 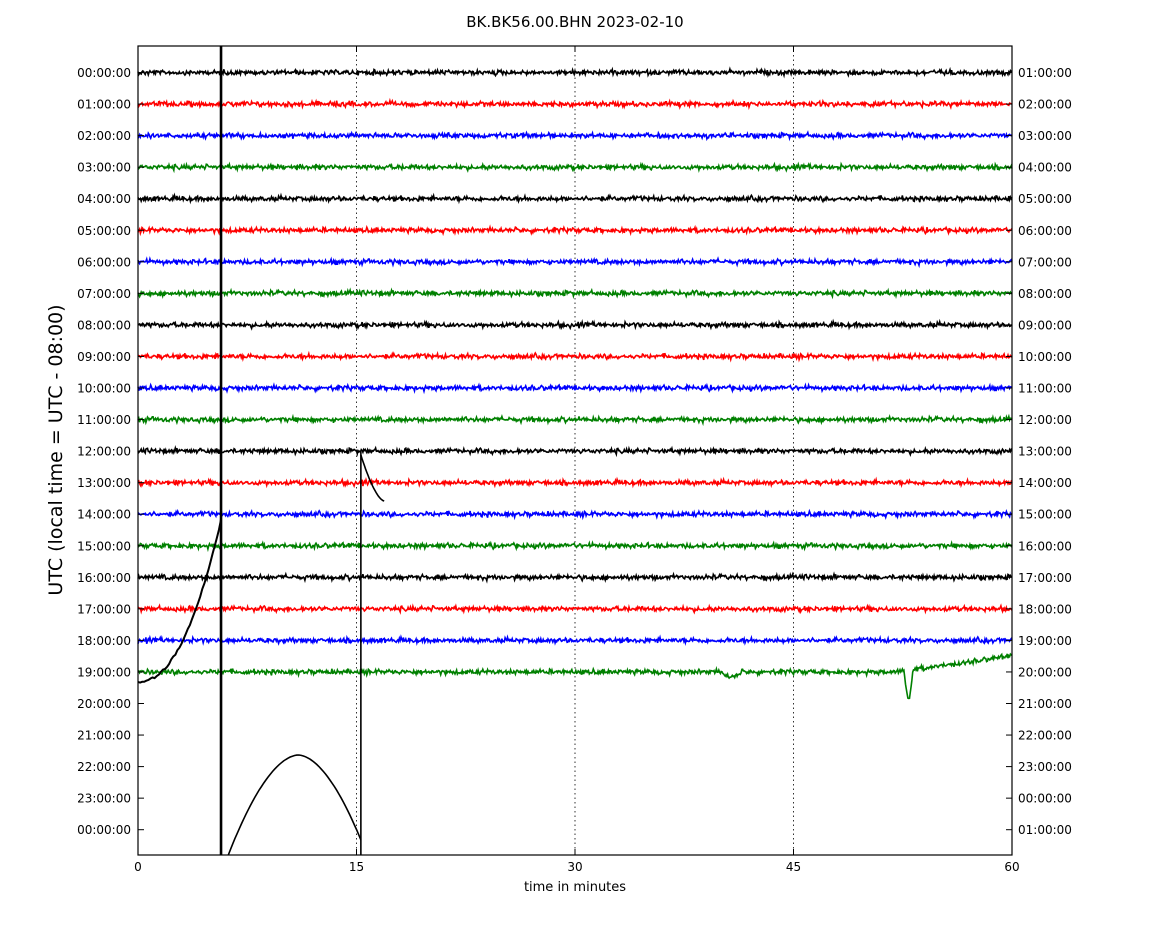 What do you see at coordinates (104, 799) in the screenshot?
I see `left-time-label: 23:00:00` at bounding box center [104, 799].